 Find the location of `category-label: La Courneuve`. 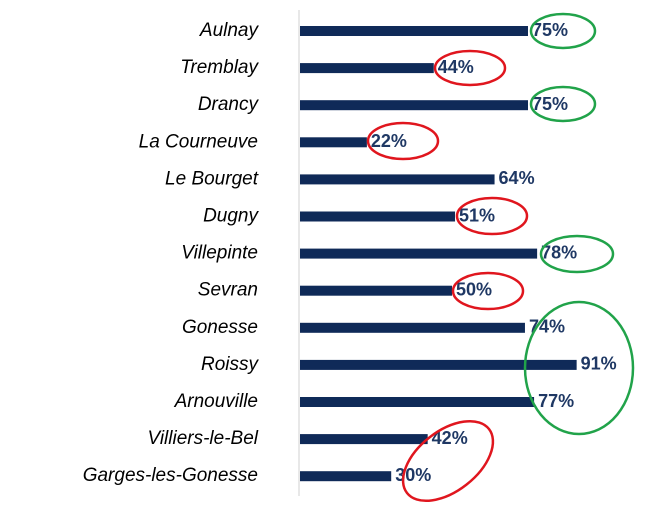

category-label: La Courneuve is located at coordinates (198, 141).